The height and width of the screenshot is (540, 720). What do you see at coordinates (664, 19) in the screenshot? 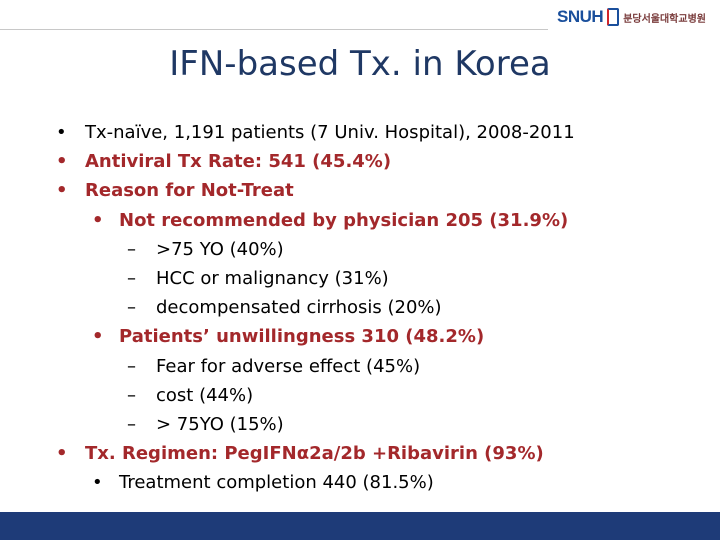
I see `hospital-name: 분당서울대학교병원` at bounding box center [664, 19].